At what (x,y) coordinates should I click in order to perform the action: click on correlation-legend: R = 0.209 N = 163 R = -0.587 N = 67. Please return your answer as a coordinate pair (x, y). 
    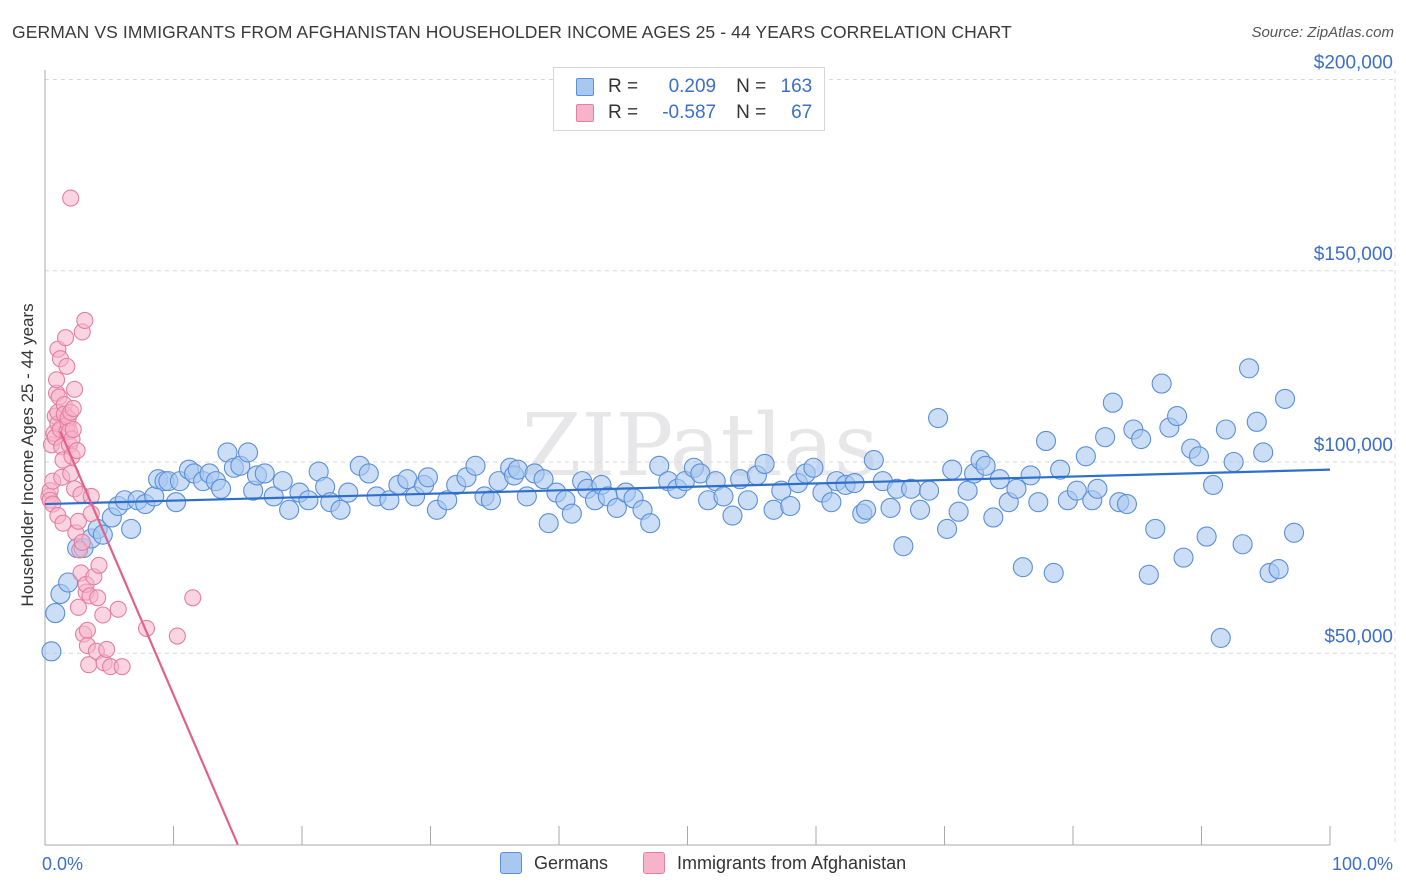
    Looking at the image, I should click on (689, 99).